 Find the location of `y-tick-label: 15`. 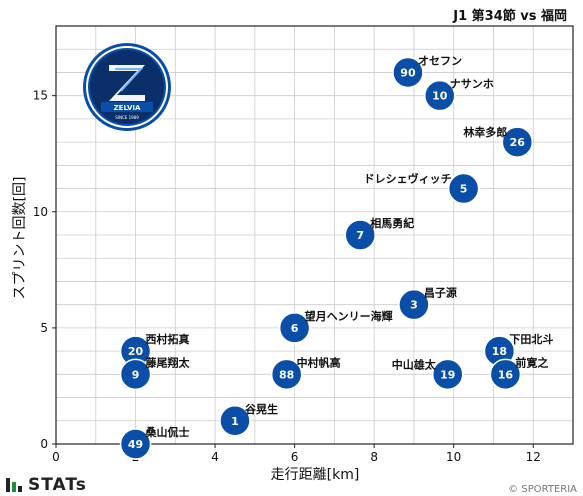

y-tick-label: 15 is located at coordinates (40, 96).